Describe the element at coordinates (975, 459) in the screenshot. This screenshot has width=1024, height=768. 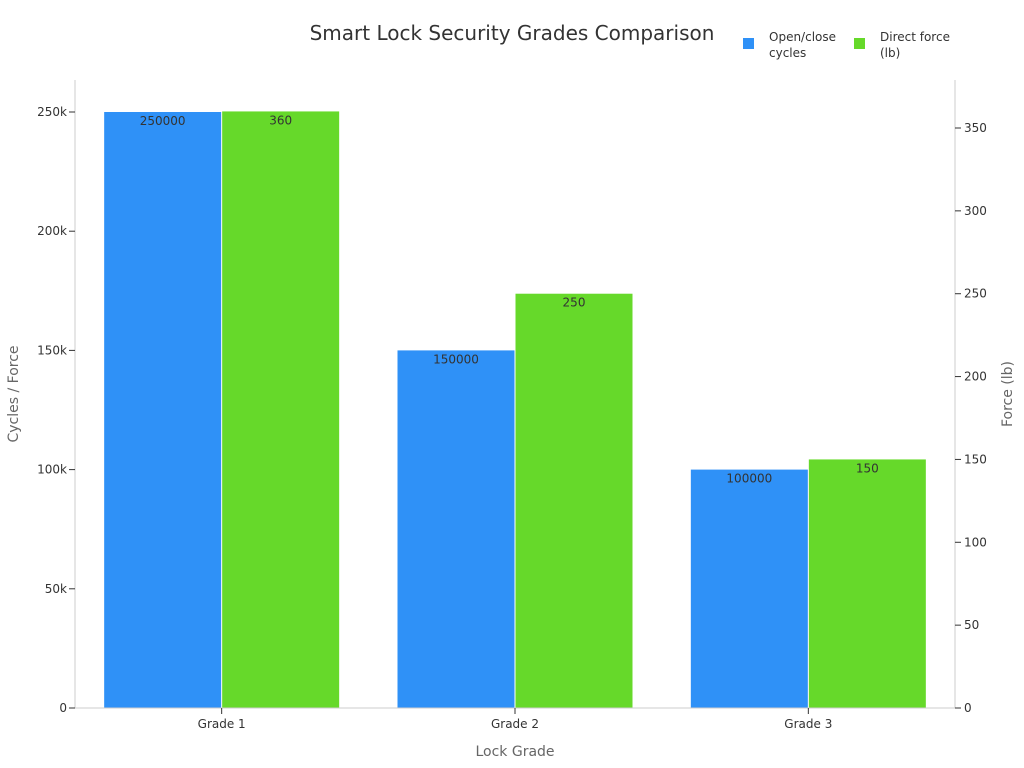
I see `right-tick-label: 150` at that location.